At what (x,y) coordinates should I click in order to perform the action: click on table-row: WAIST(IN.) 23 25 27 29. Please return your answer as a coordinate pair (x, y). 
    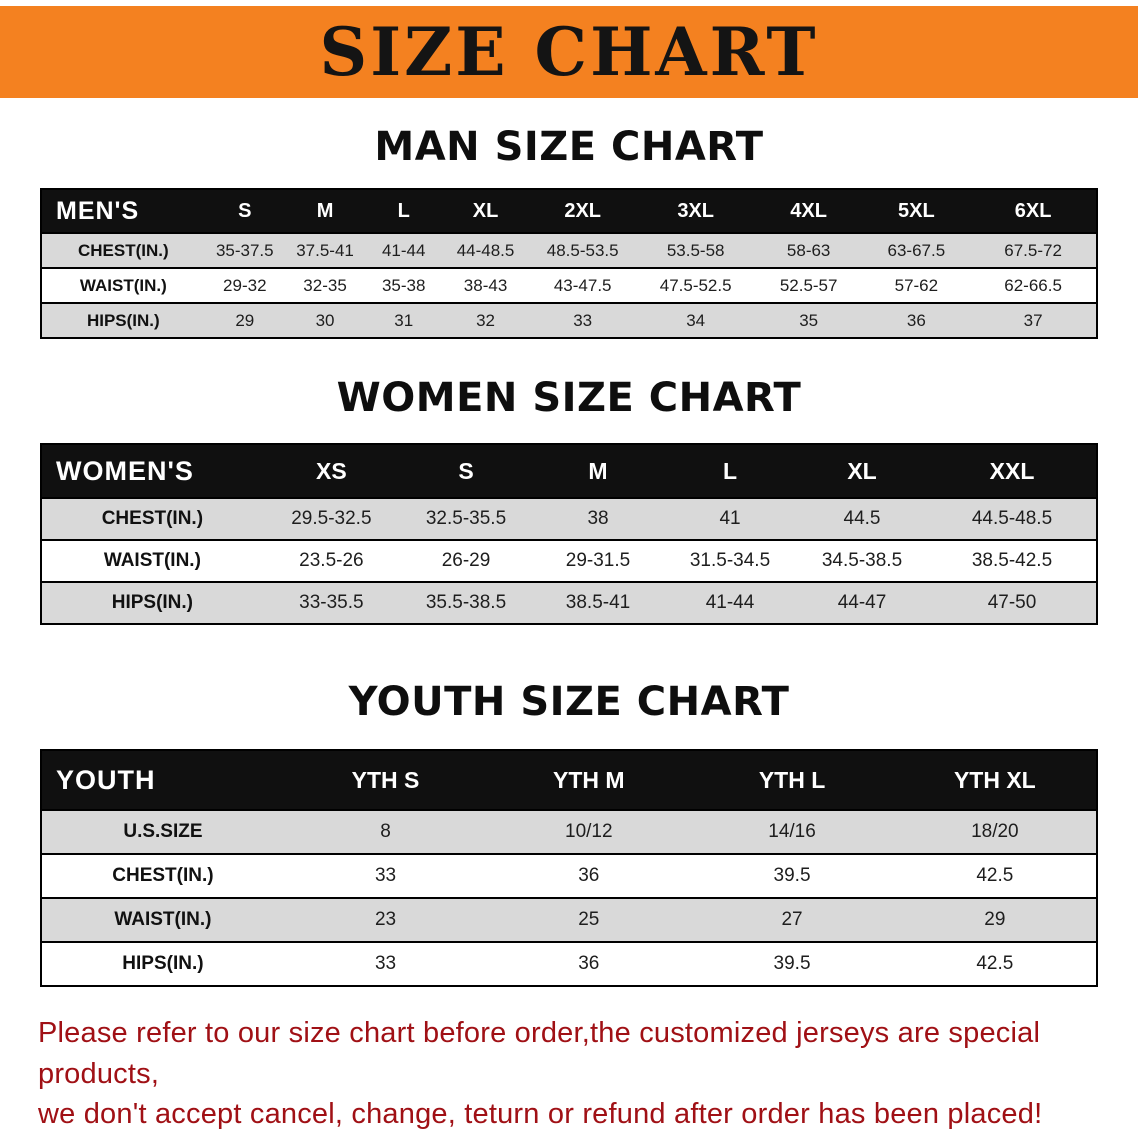
    Looking at the image, I should click on (569, 920).